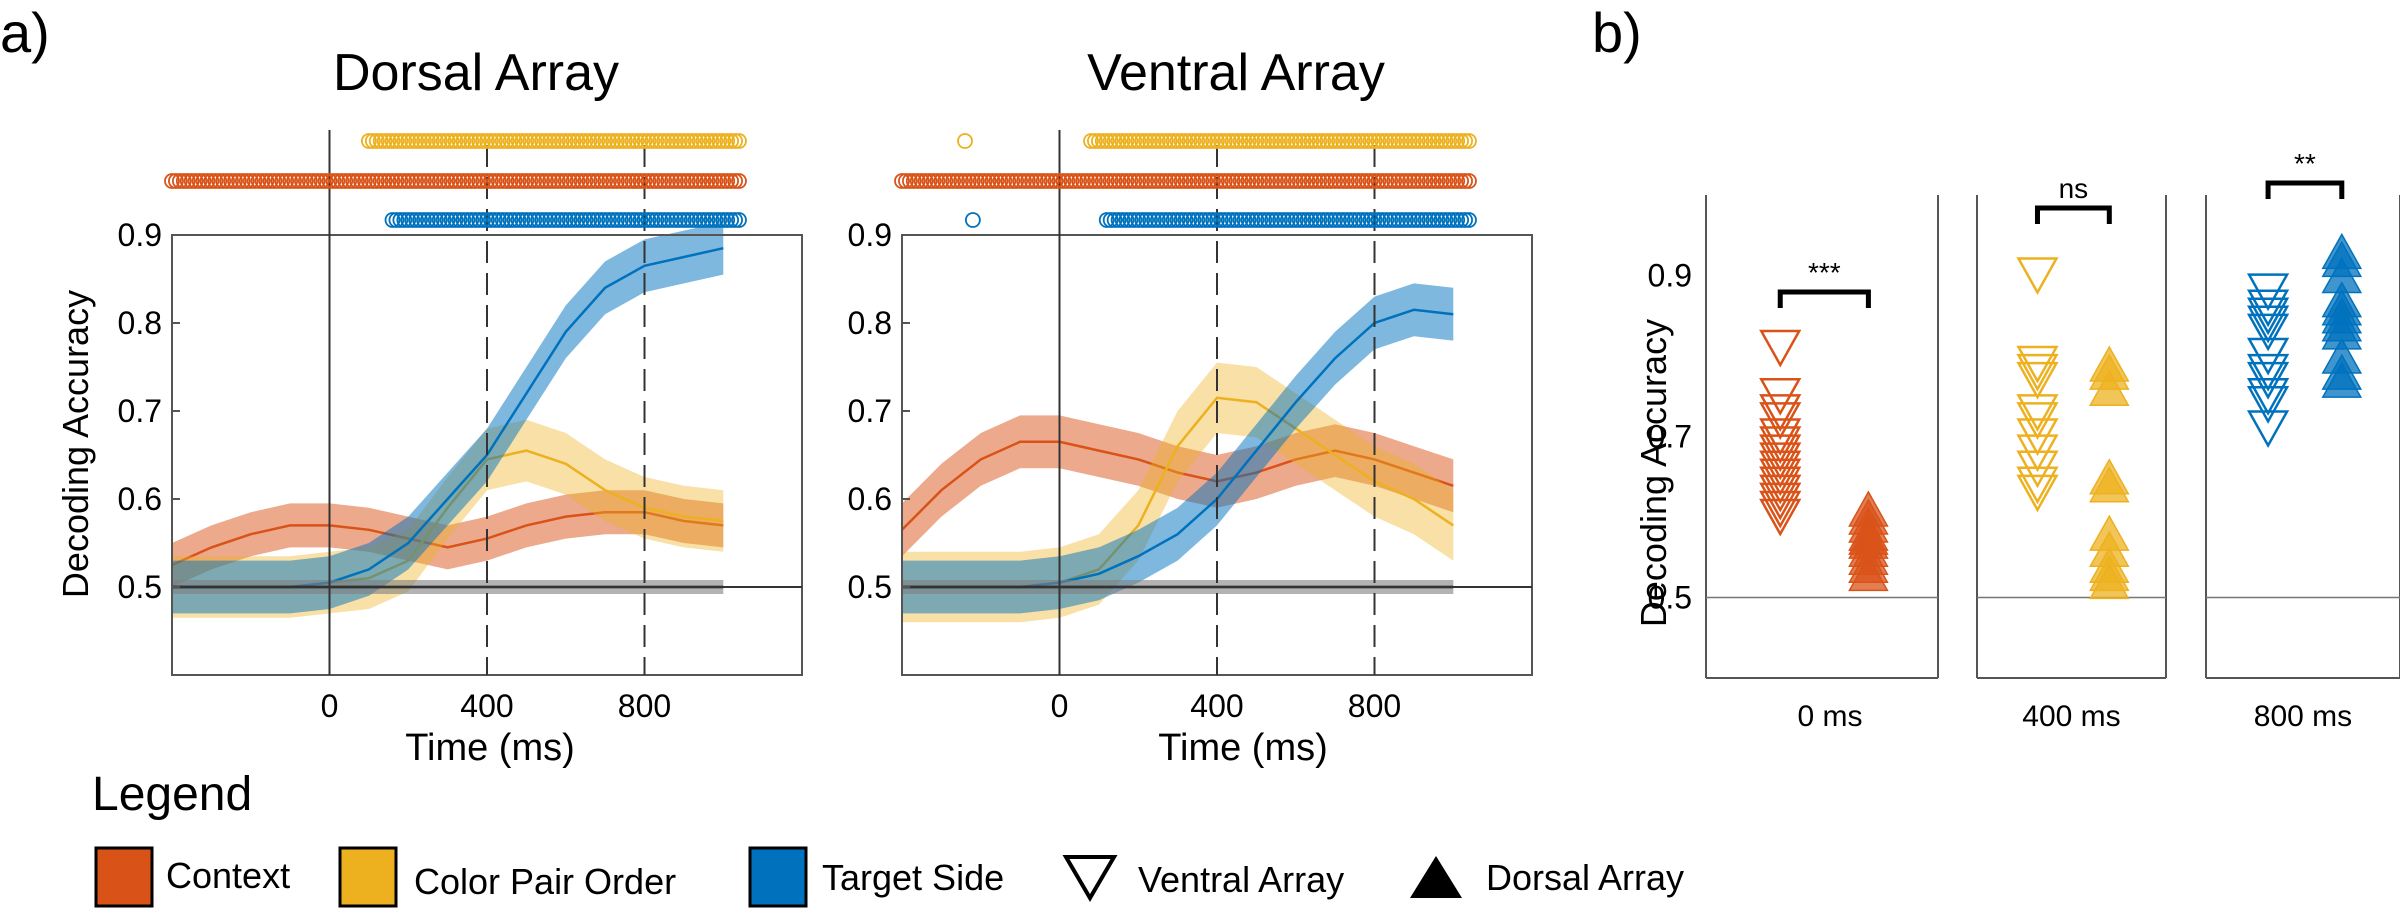  Describe the element at coordinates (2109, 581) in the screenshot. I see `dorsal-array-point` at that location.